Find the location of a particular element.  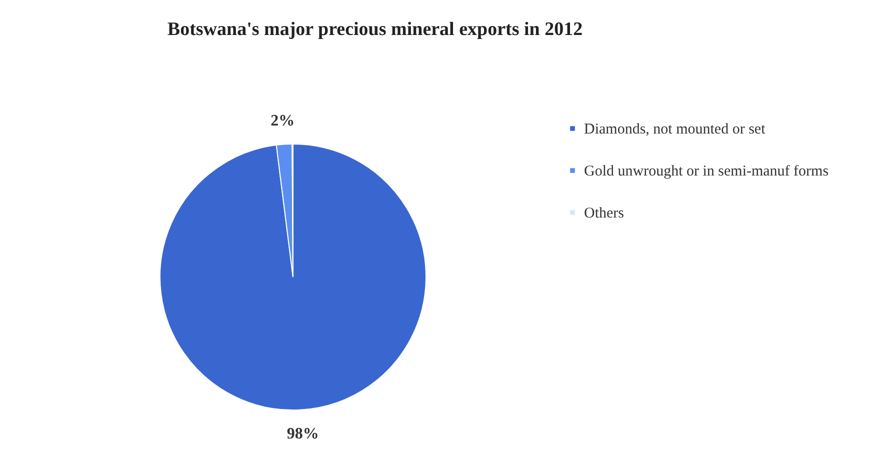

legend-label: Diamonds, not mounted or set is located at coordinates (675, 130).